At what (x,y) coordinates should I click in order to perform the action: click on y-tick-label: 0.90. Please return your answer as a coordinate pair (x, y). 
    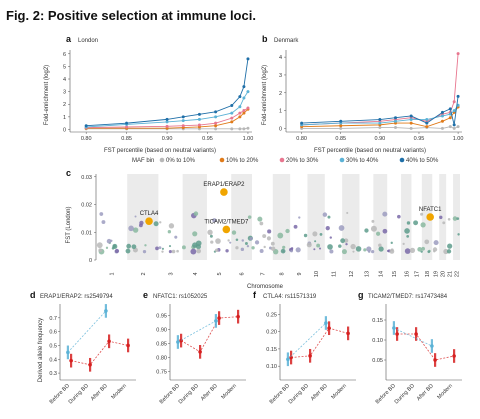
    Looking at the image, I should click on (161, 330).